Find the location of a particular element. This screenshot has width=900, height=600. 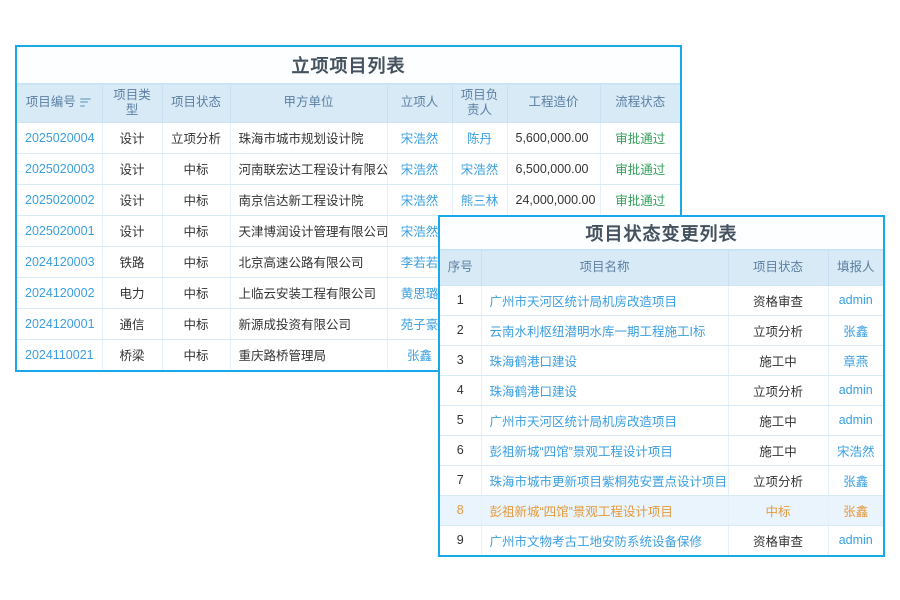

project-name-cell: 珠海市城市更新项目紫桐苑安置点设计项目 is located at coordinates (605, 480).